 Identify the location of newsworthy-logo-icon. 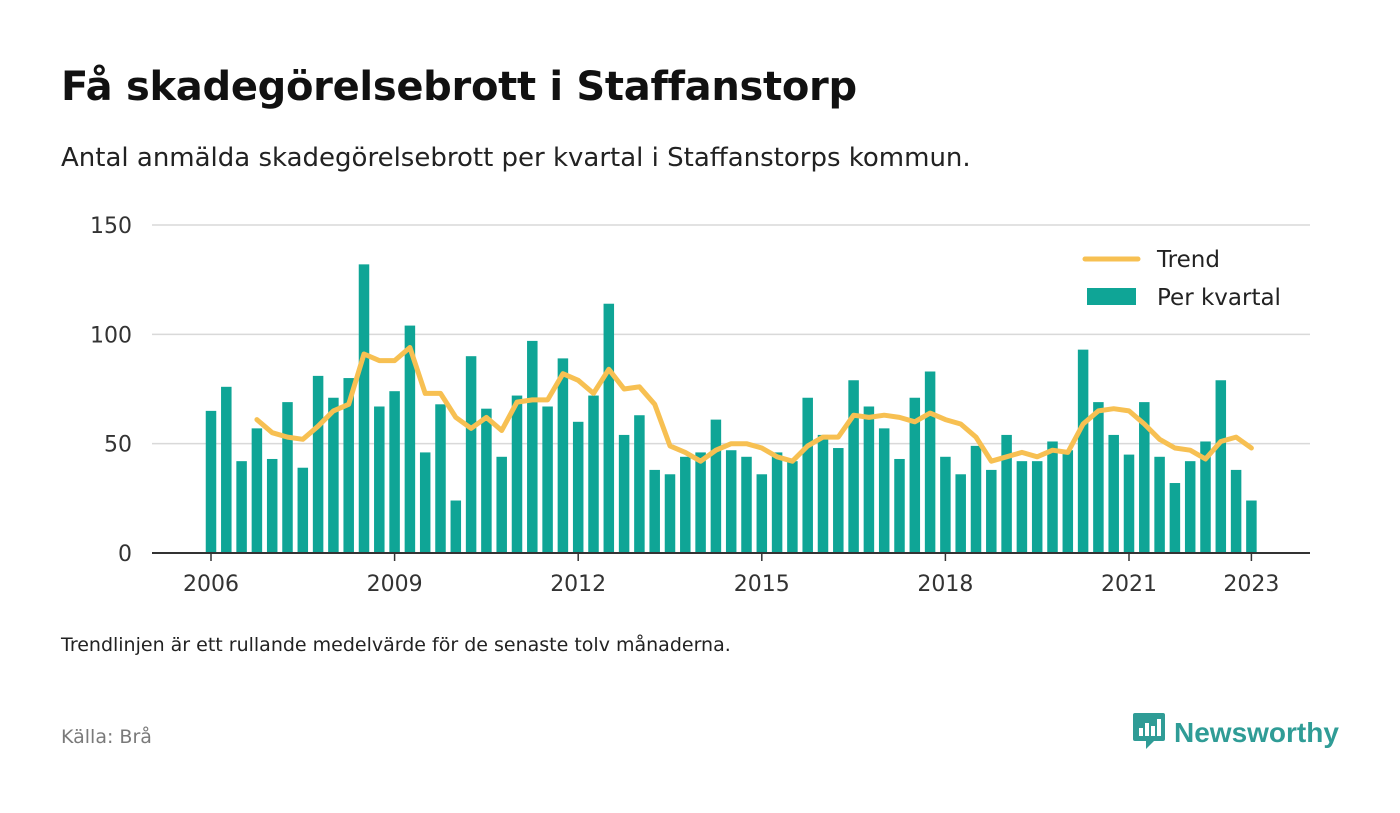
(1149, 733).